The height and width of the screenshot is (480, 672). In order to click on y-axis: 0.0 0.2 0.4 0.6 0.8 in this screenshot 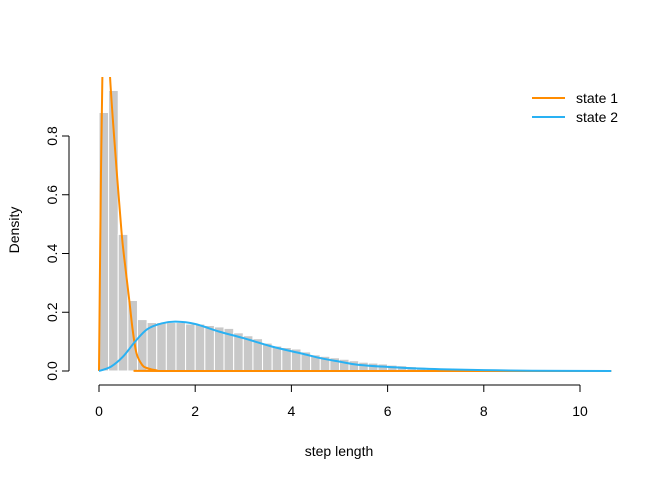, I will do `click(57, 253)`.